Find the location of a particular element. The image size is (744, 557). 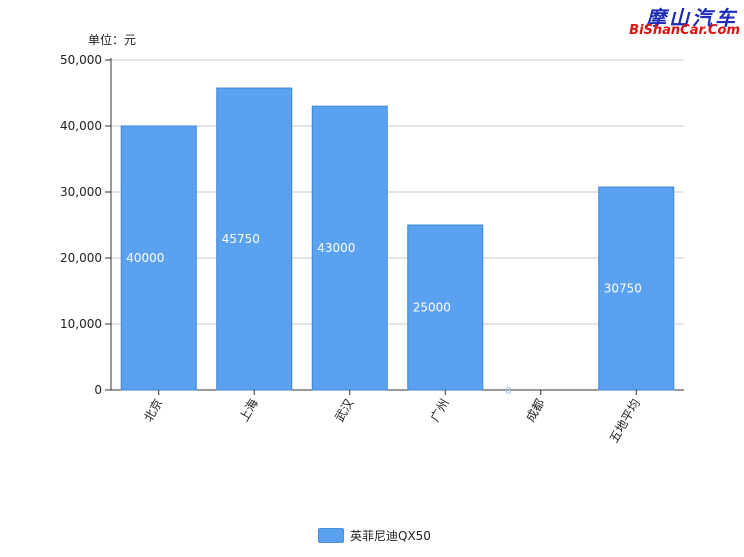

bar-data-label: 0 is located at coordinates (508, 391).